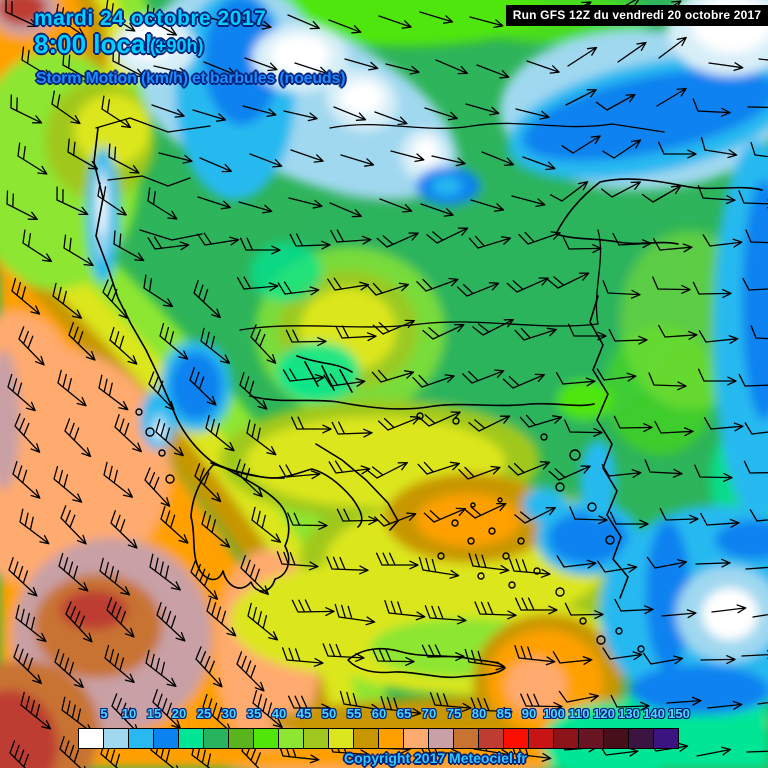  Describe the element at coordinates (554, 713) in the screenshot. I see `legend-tick-label: 100` at that location.